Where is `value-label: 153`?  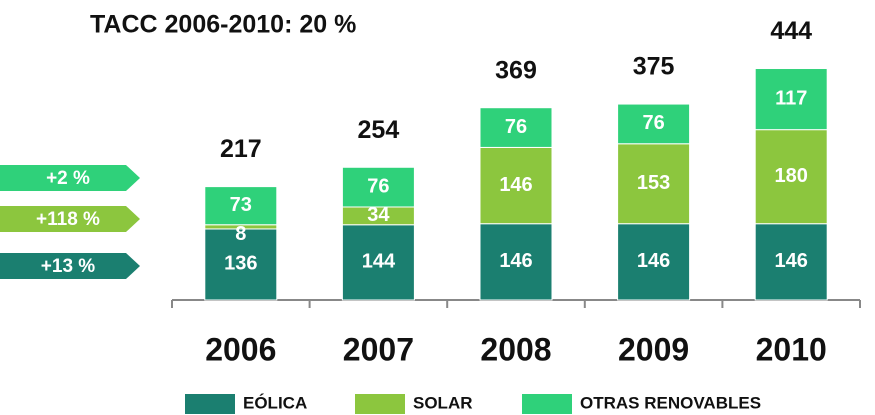
value-label: 153 is located at coordinates (653, 183).